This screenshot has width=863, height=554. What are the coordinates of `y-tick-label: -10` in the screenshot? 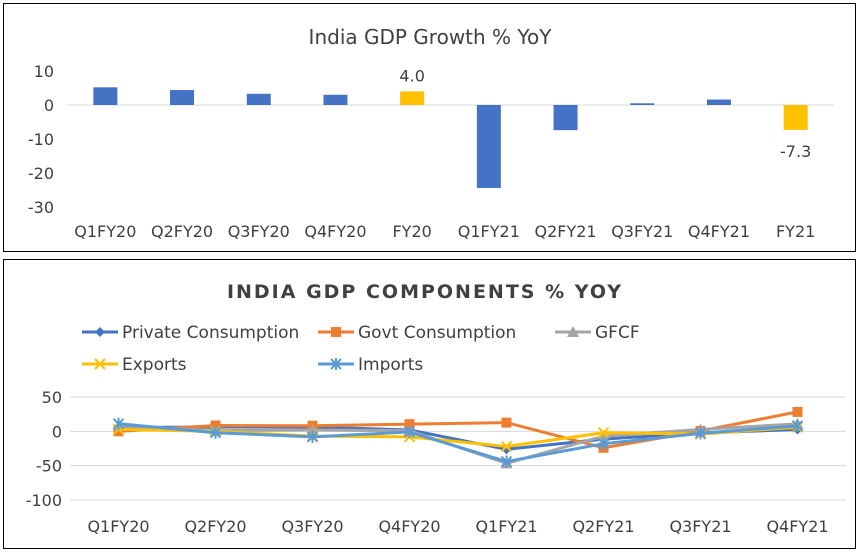 It's located at (41, 139).